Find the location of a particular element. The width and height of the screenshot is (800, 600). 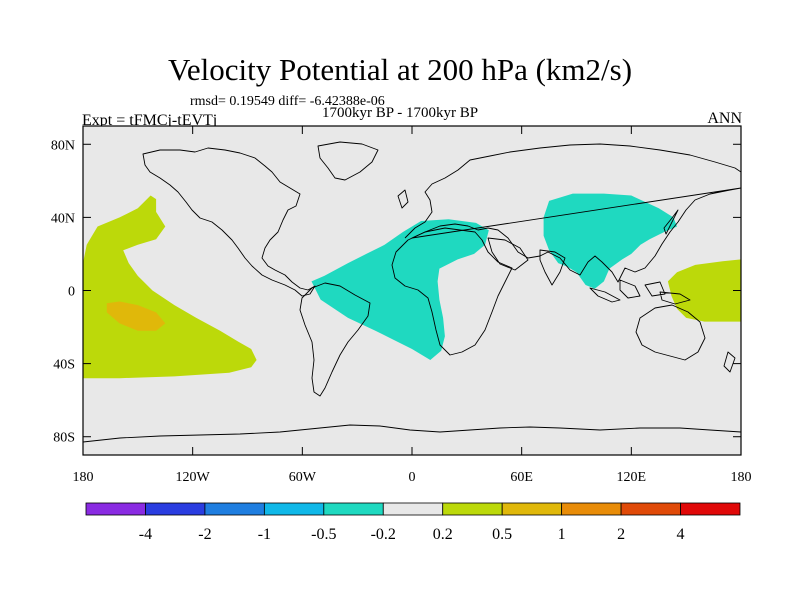

coastline-south-america is located at coordinates (335, 339).